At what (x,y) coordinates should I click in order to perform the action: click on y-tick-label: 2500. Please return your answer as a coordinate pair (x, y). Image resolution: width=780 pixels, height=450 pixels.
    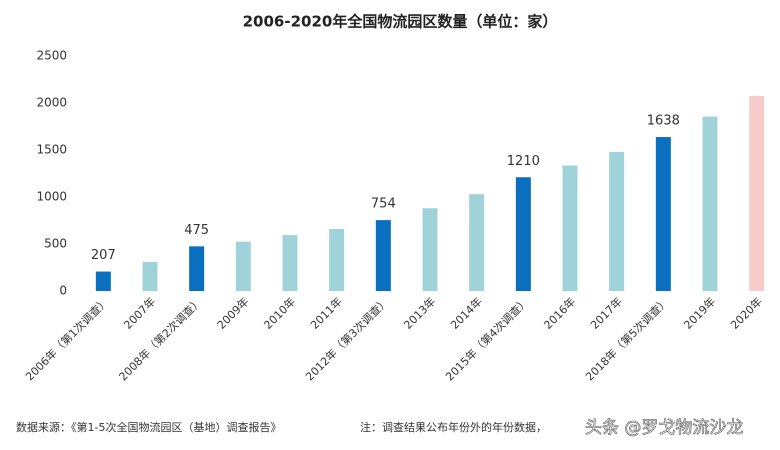
    Looking at the image, I should click on (51, 56).